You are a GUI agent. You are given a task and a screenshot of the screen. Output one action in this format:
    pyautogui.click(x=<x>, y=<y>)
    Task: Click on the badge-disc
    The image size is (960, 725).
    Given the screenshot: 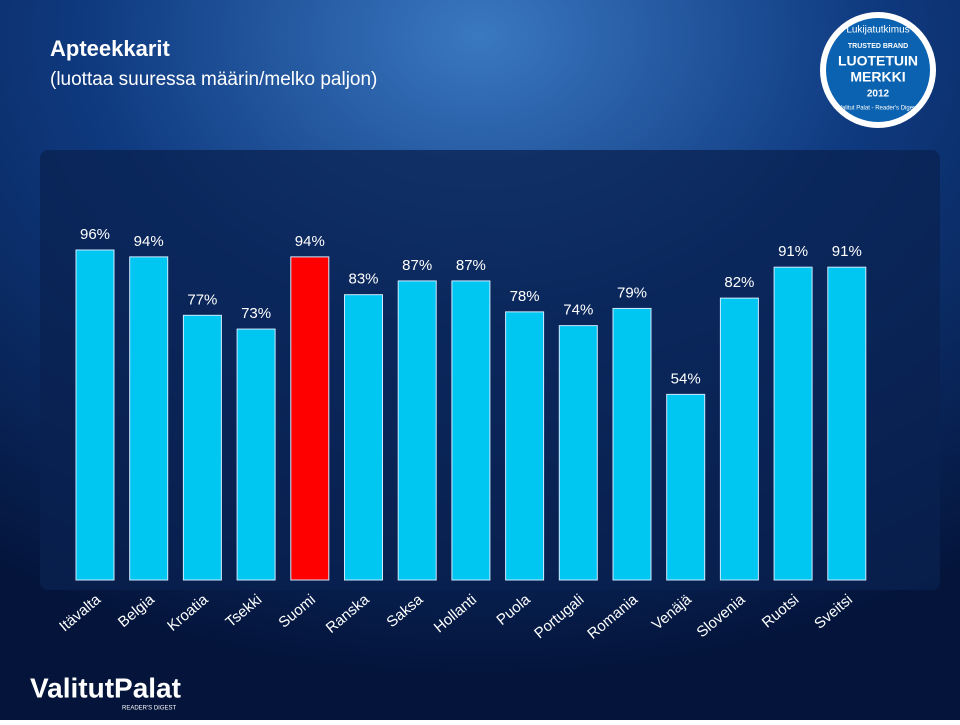 What is the action you would take?
    pyautogui.click(x=878, y=70)
    